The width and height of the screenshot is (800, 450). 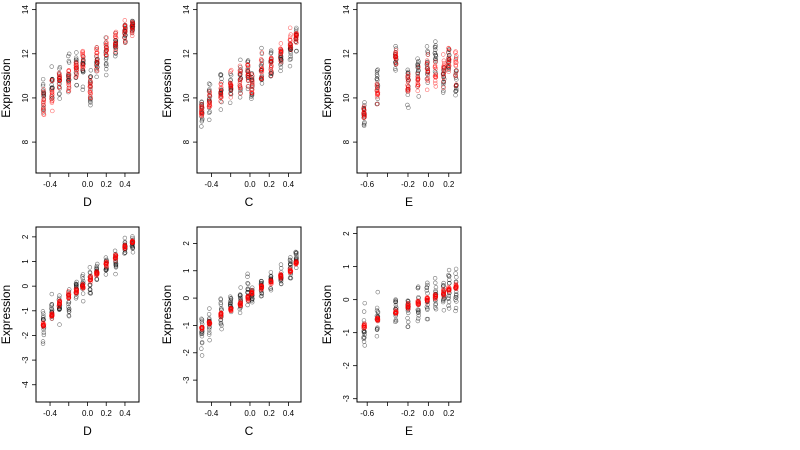 What do you see at coordinates (186, 270) in the screenshot?
I see `y-tick-label: 1` at bounding box center [186, 270].